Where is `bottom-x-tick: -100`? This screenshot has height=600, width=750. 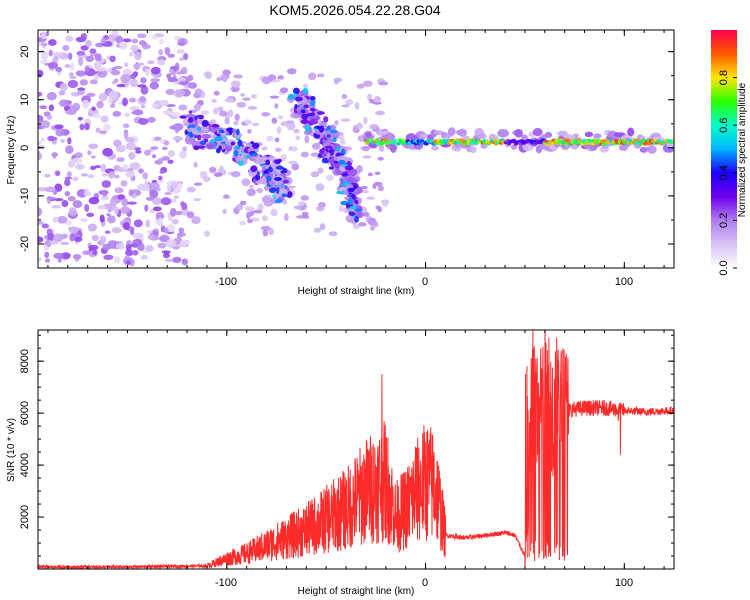
bottom-x-tick: -100 is located at coordinates (226, 583).